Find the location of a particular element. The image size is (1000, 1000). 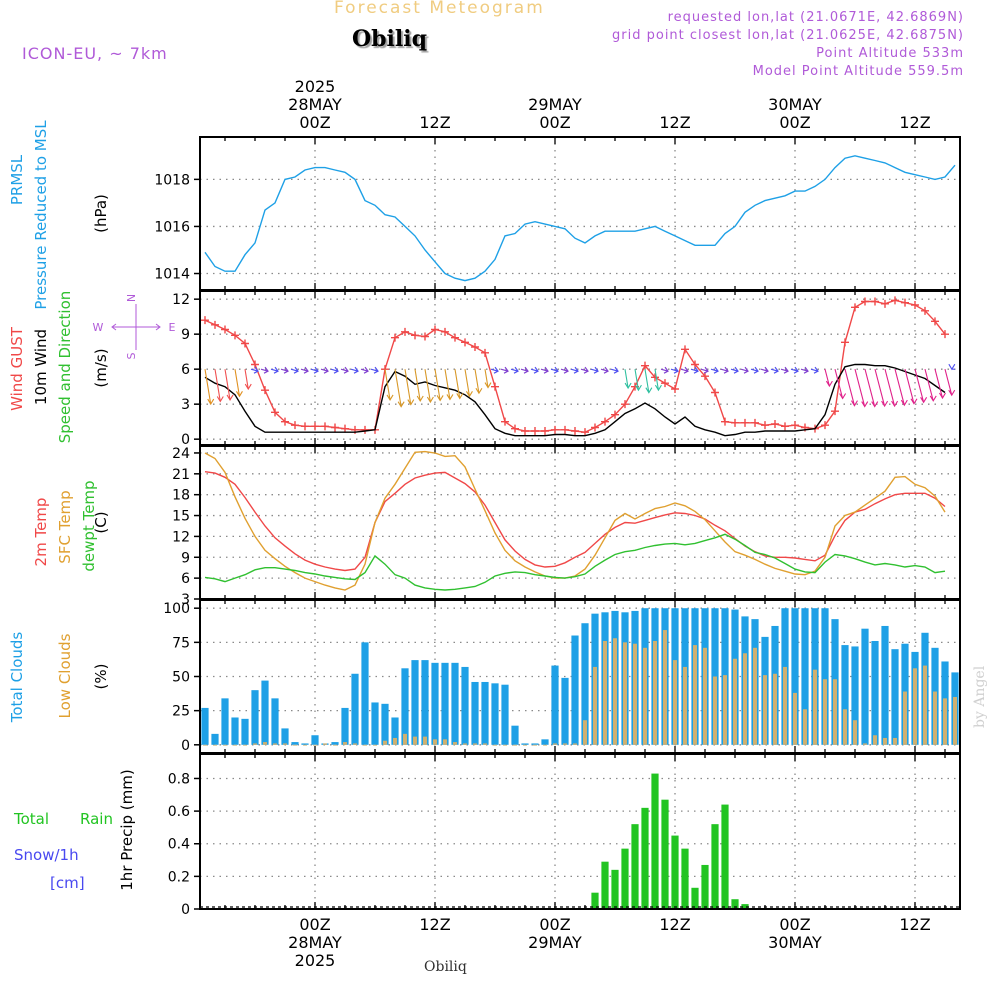

point-altitude: Point Altitude 533m is located at coordinates (890, 53).